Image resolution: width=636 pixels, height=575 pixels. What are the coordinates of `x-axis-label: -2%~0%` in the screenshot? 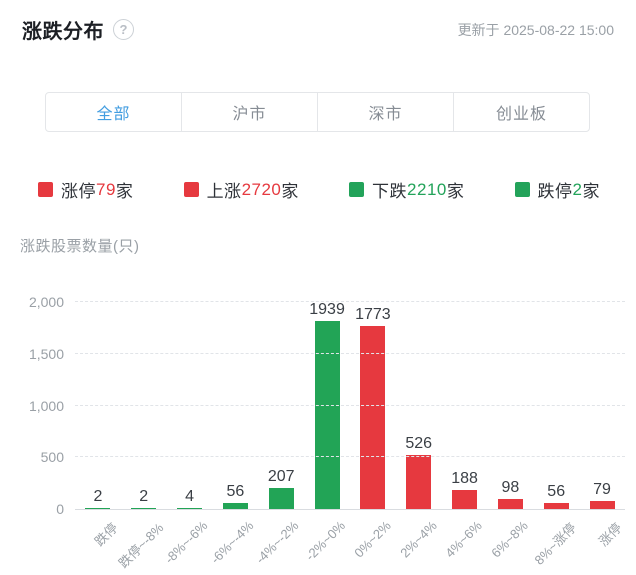 It's located at (325, 541).